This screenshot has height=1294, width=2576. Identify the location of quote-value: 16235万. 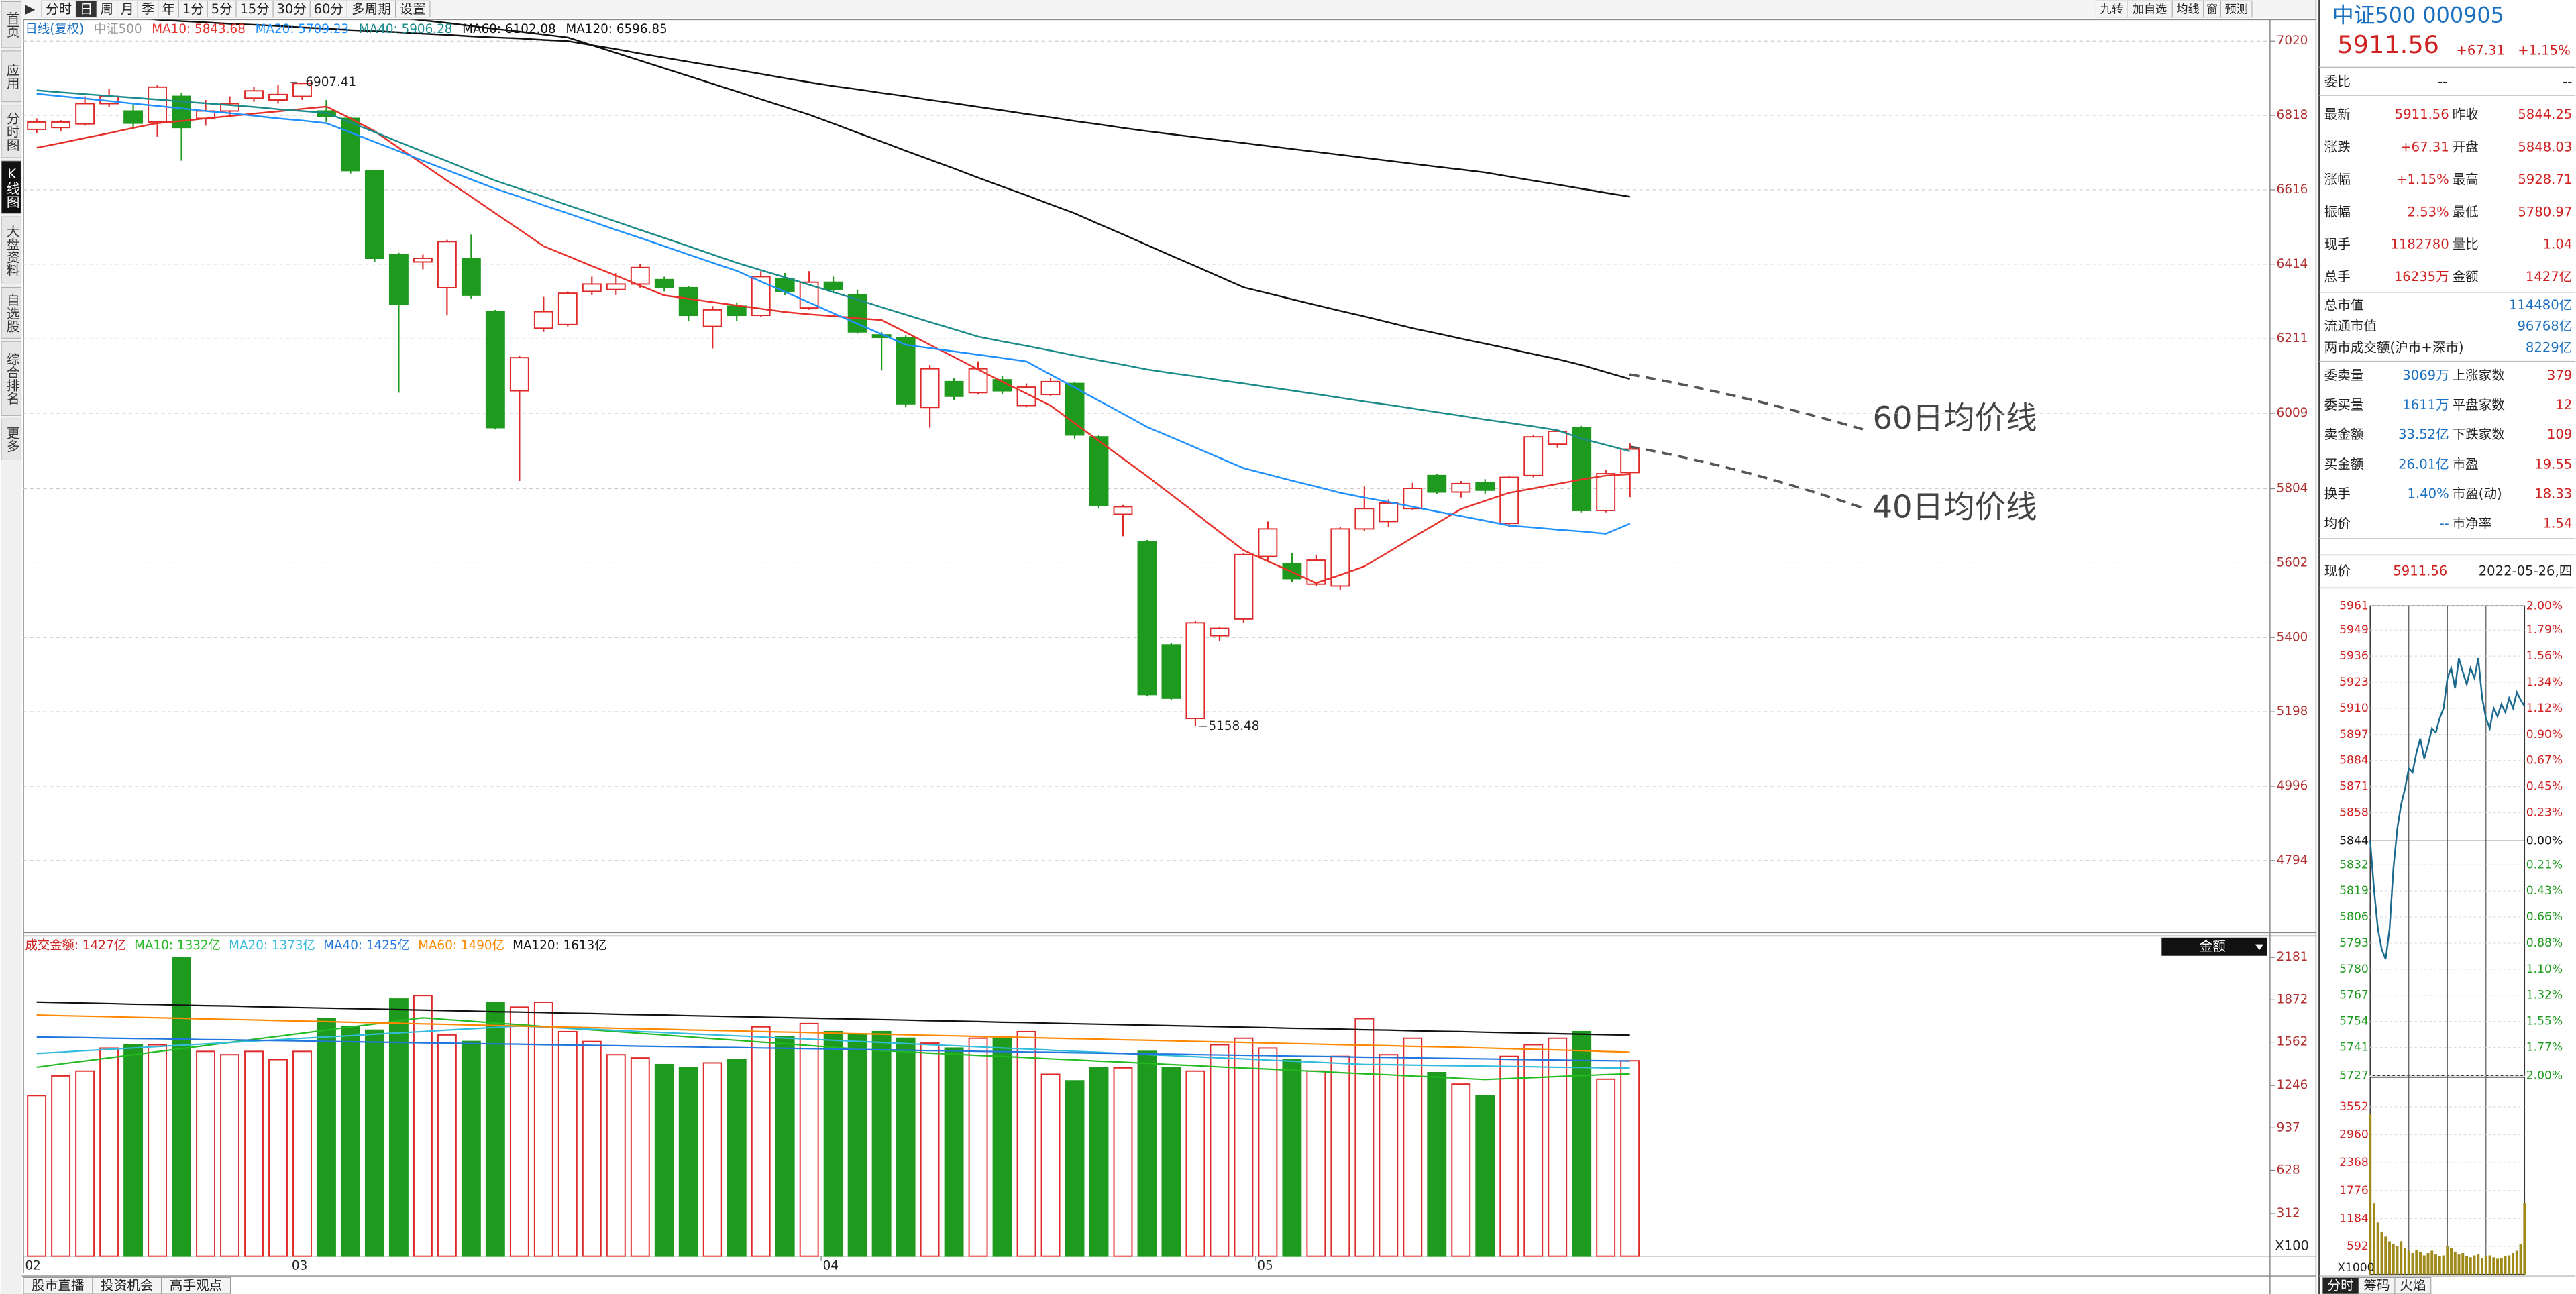
(2421, 276).